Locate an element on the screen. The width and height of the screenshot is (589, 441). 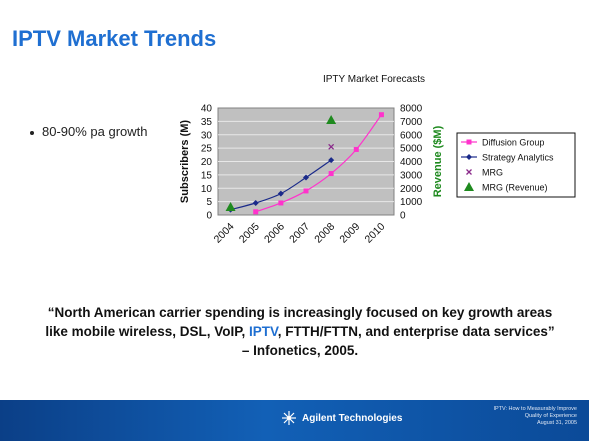
y-tick-right: 7000 is located at coordinates (411, 122).